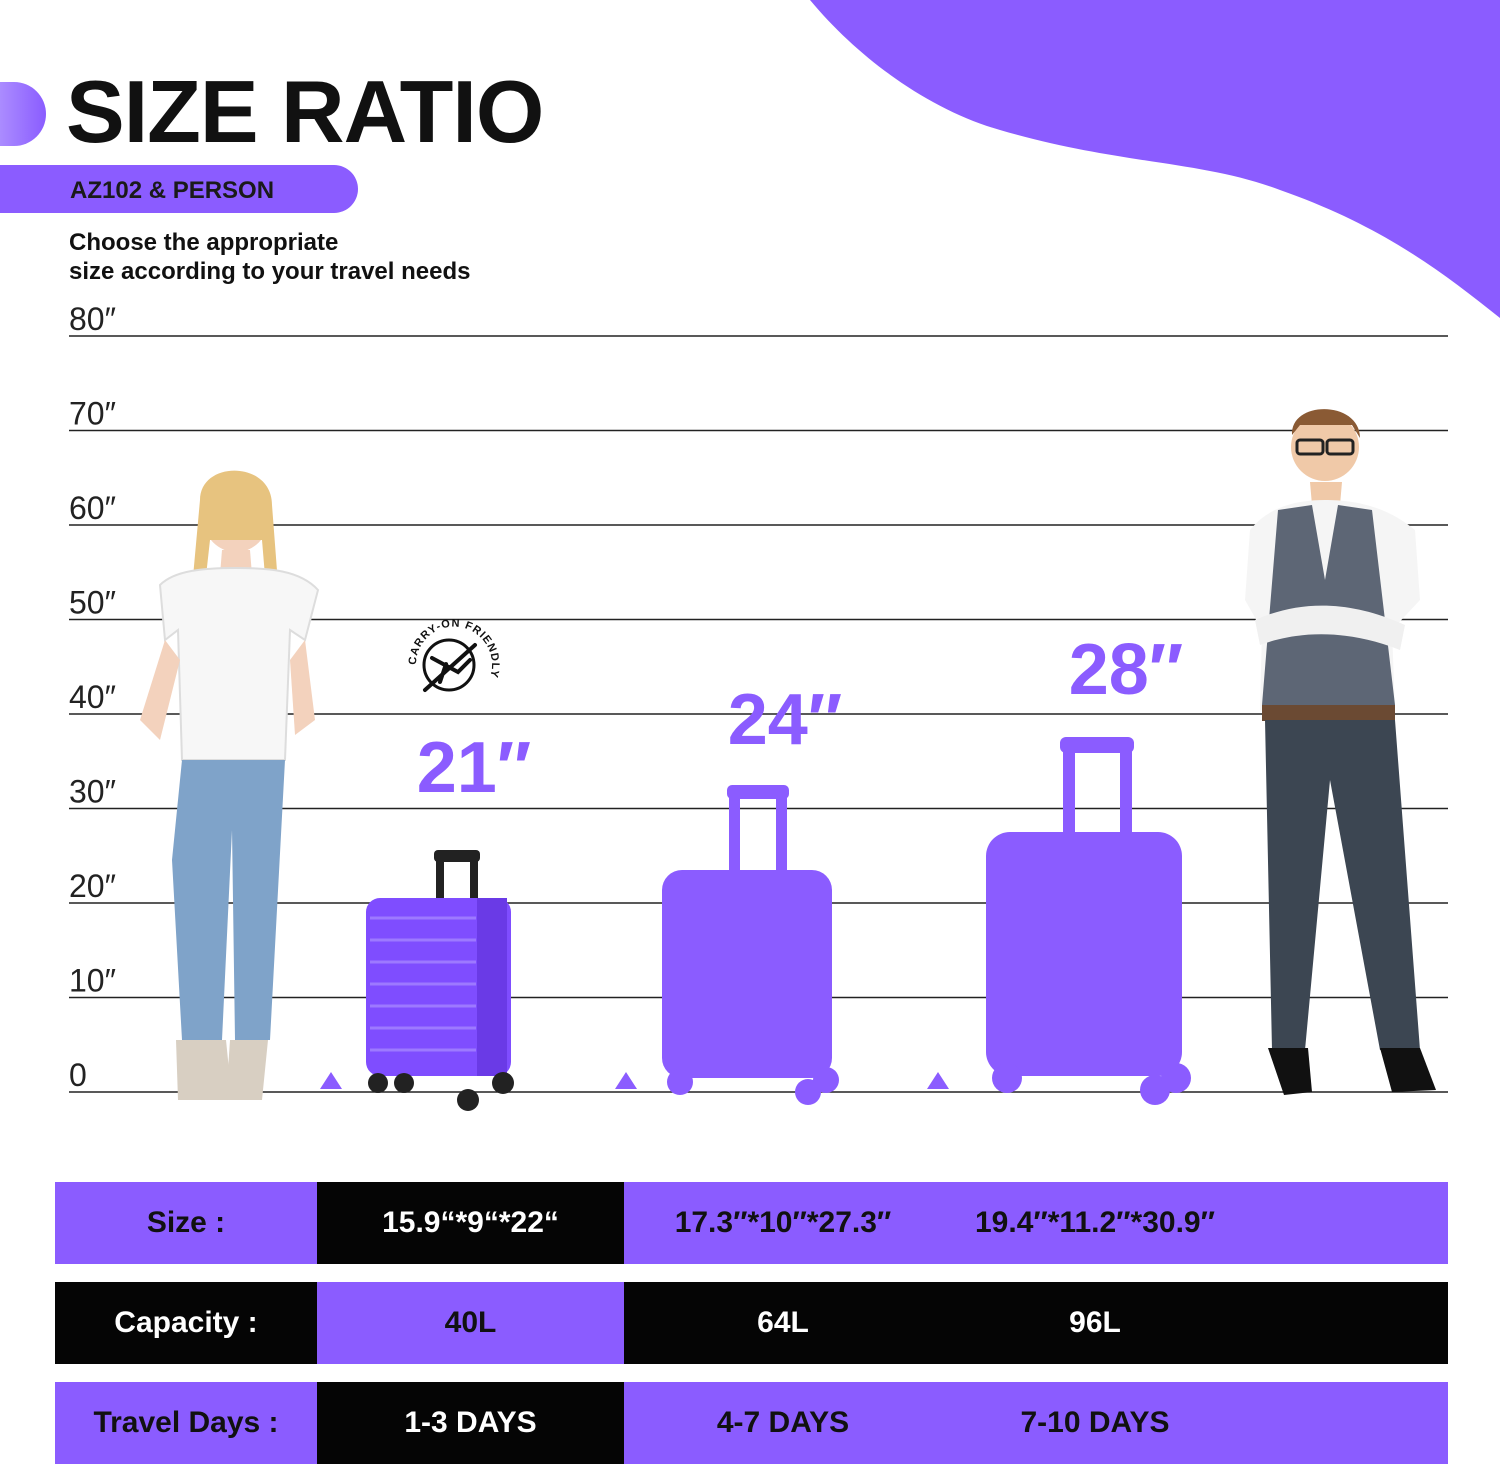 The height and width of the screenshot is (1466, 1500). I want to click on tick-label: 50″, so click(92, 603).